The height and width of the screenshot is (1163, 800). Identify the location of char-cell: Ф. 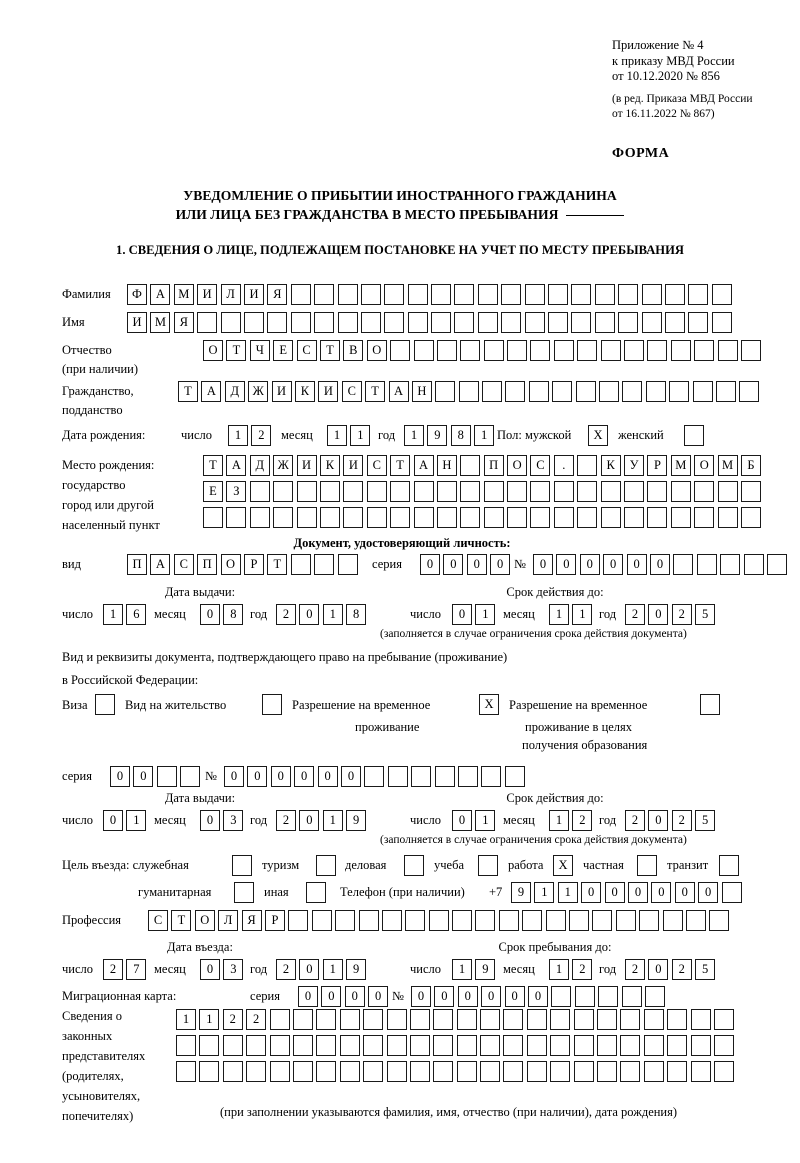
(137, 294).